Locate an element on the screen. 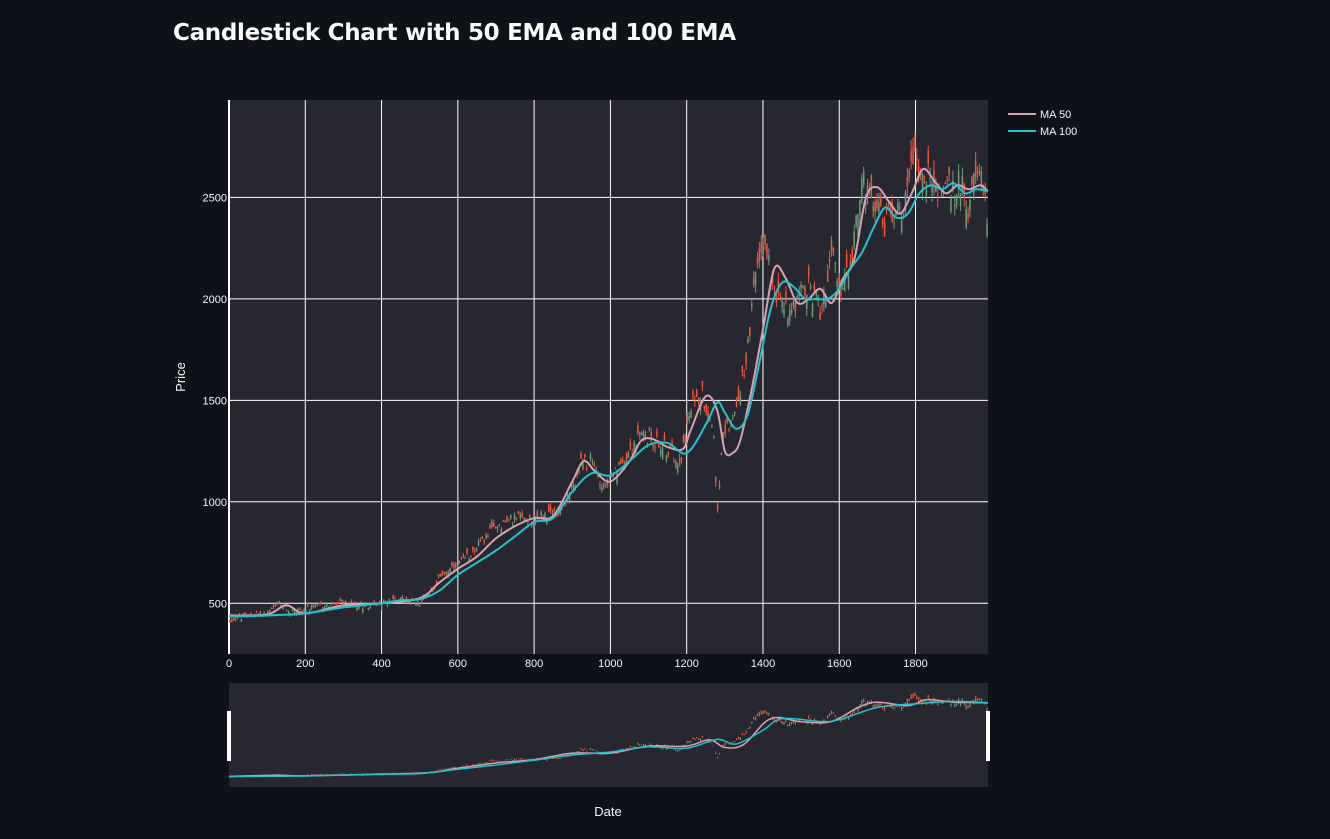 The image size is (1330, 839). legend-item-ma50: MA 50 is located at coordinates (1039, 115).